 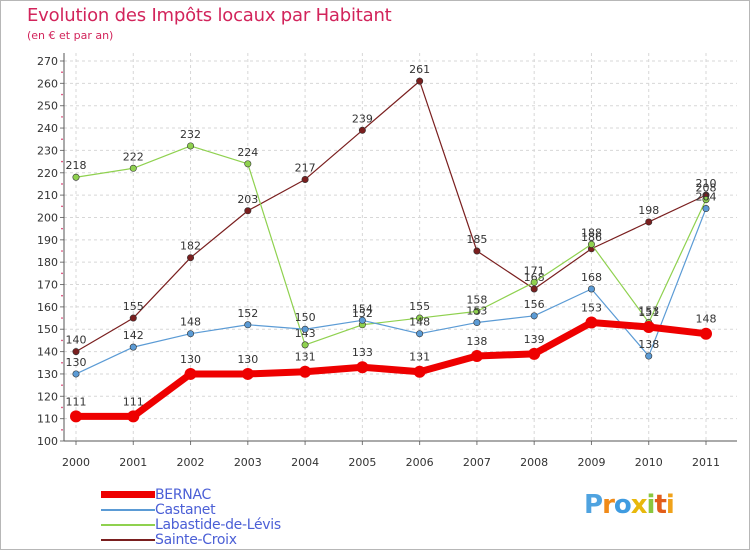 What do you see at coordinates (420, 334) in the screenshot?
I see `point-castanet-2006` at bounding box center [420, 334].